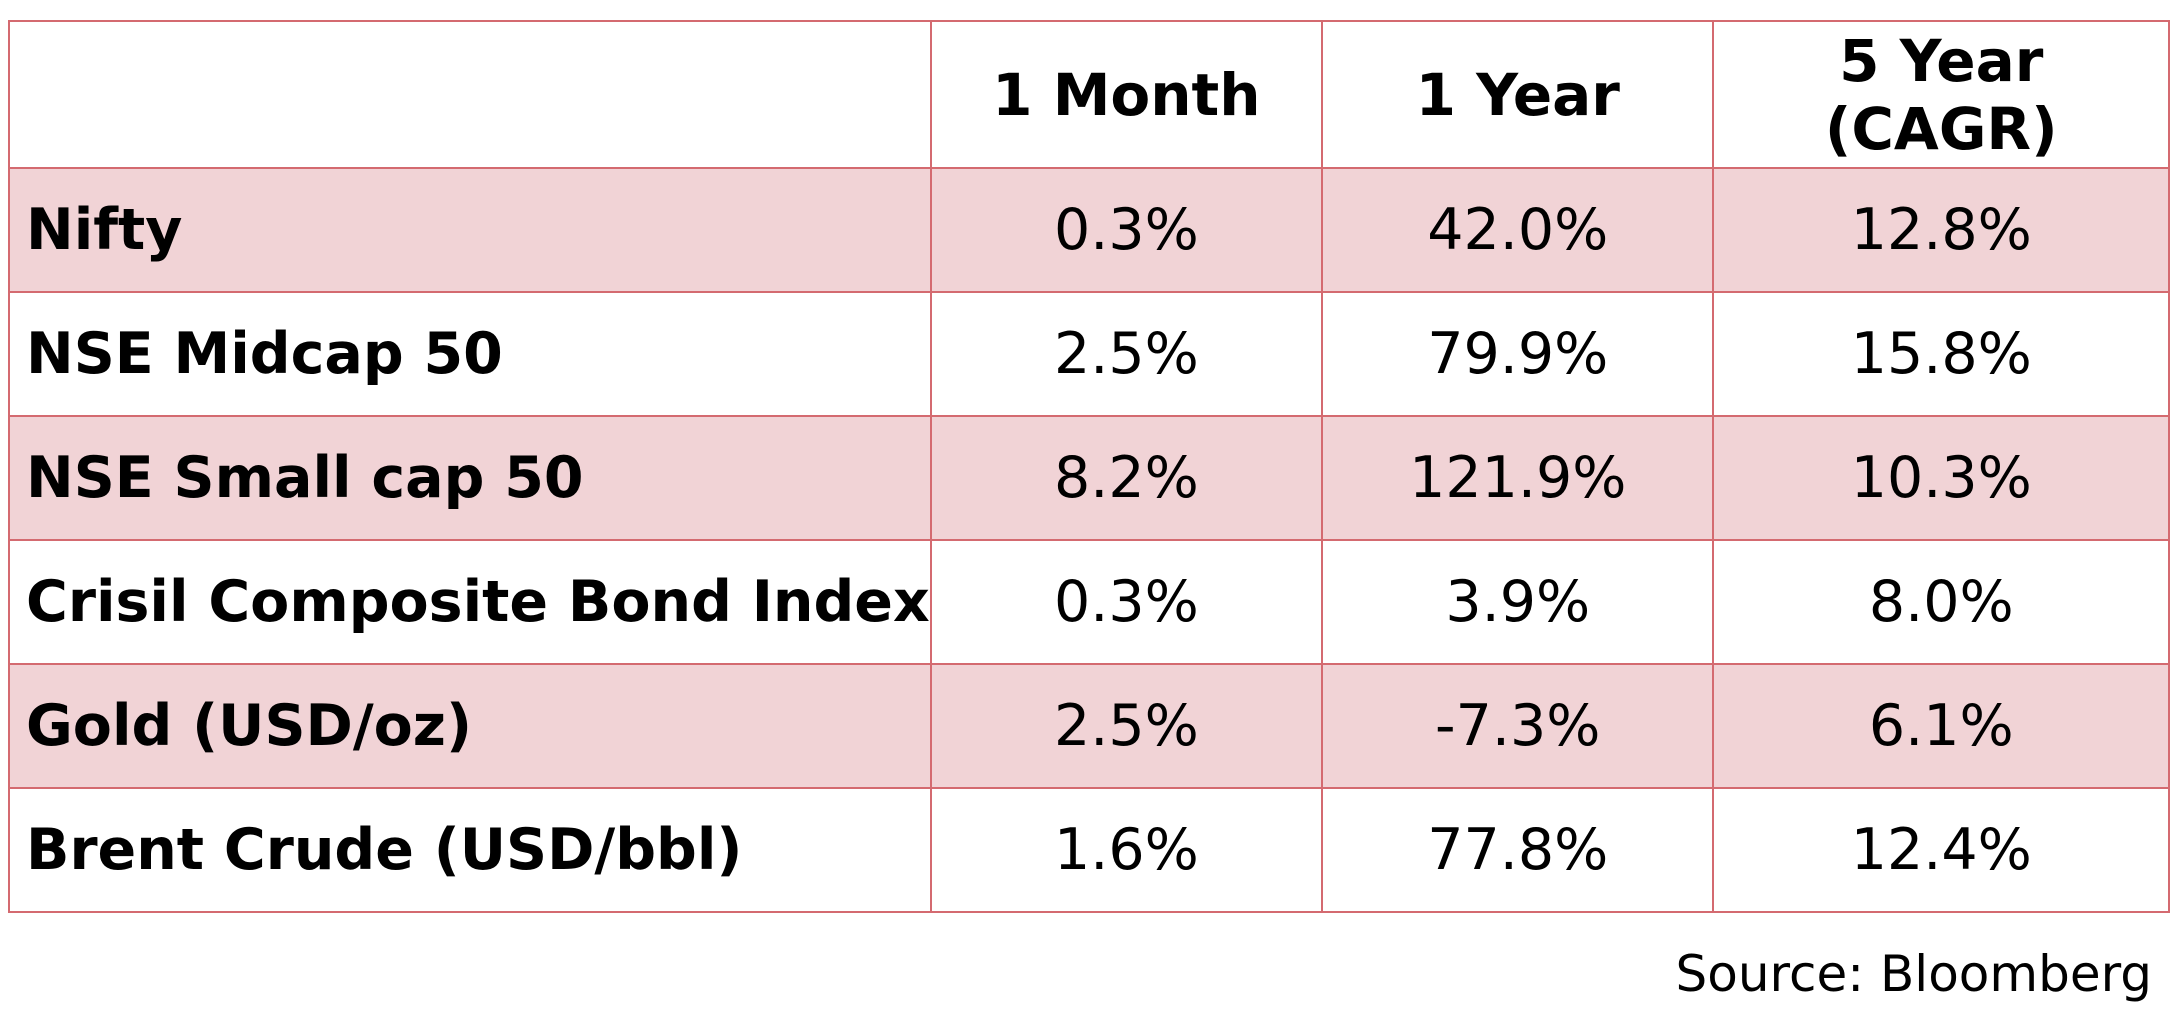 This screenshot has width=2170, height=1018. What do you see at coordinates (1941, 726) in the screenshot?
I see `cell-5-year: 6.1%` at bounding box center [1941, 726].